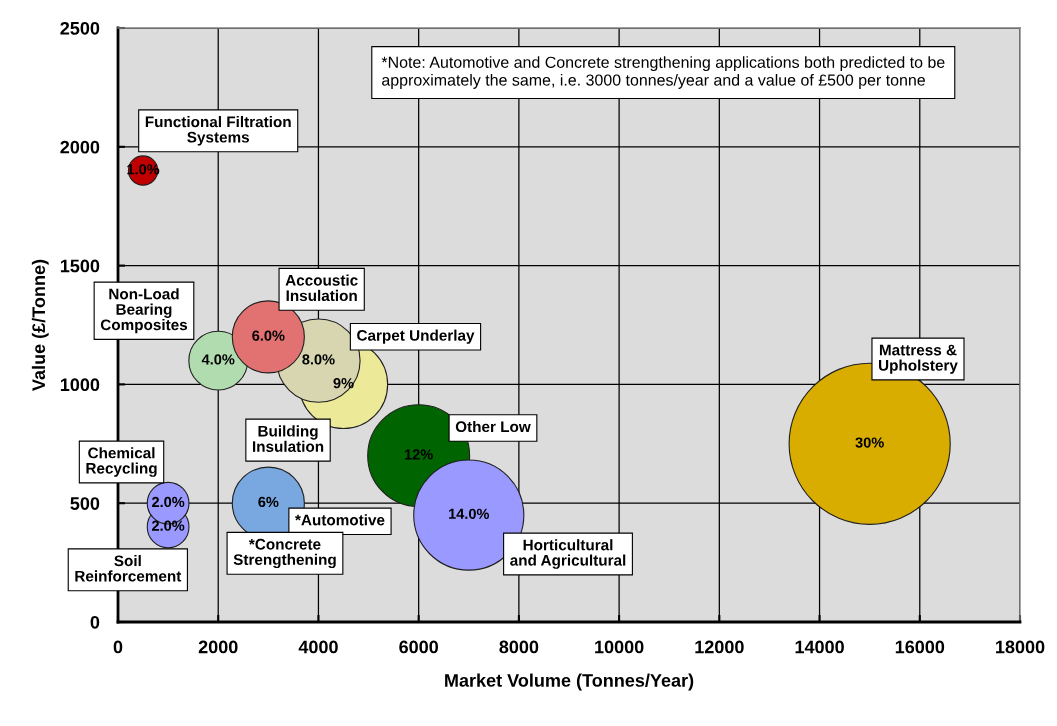 The height and width of the screenshot is (726, 1057). What do you see at coordinates (418, 454) in the screenshot?
I see `annotation: 12%` at bounding box center [418, 454].